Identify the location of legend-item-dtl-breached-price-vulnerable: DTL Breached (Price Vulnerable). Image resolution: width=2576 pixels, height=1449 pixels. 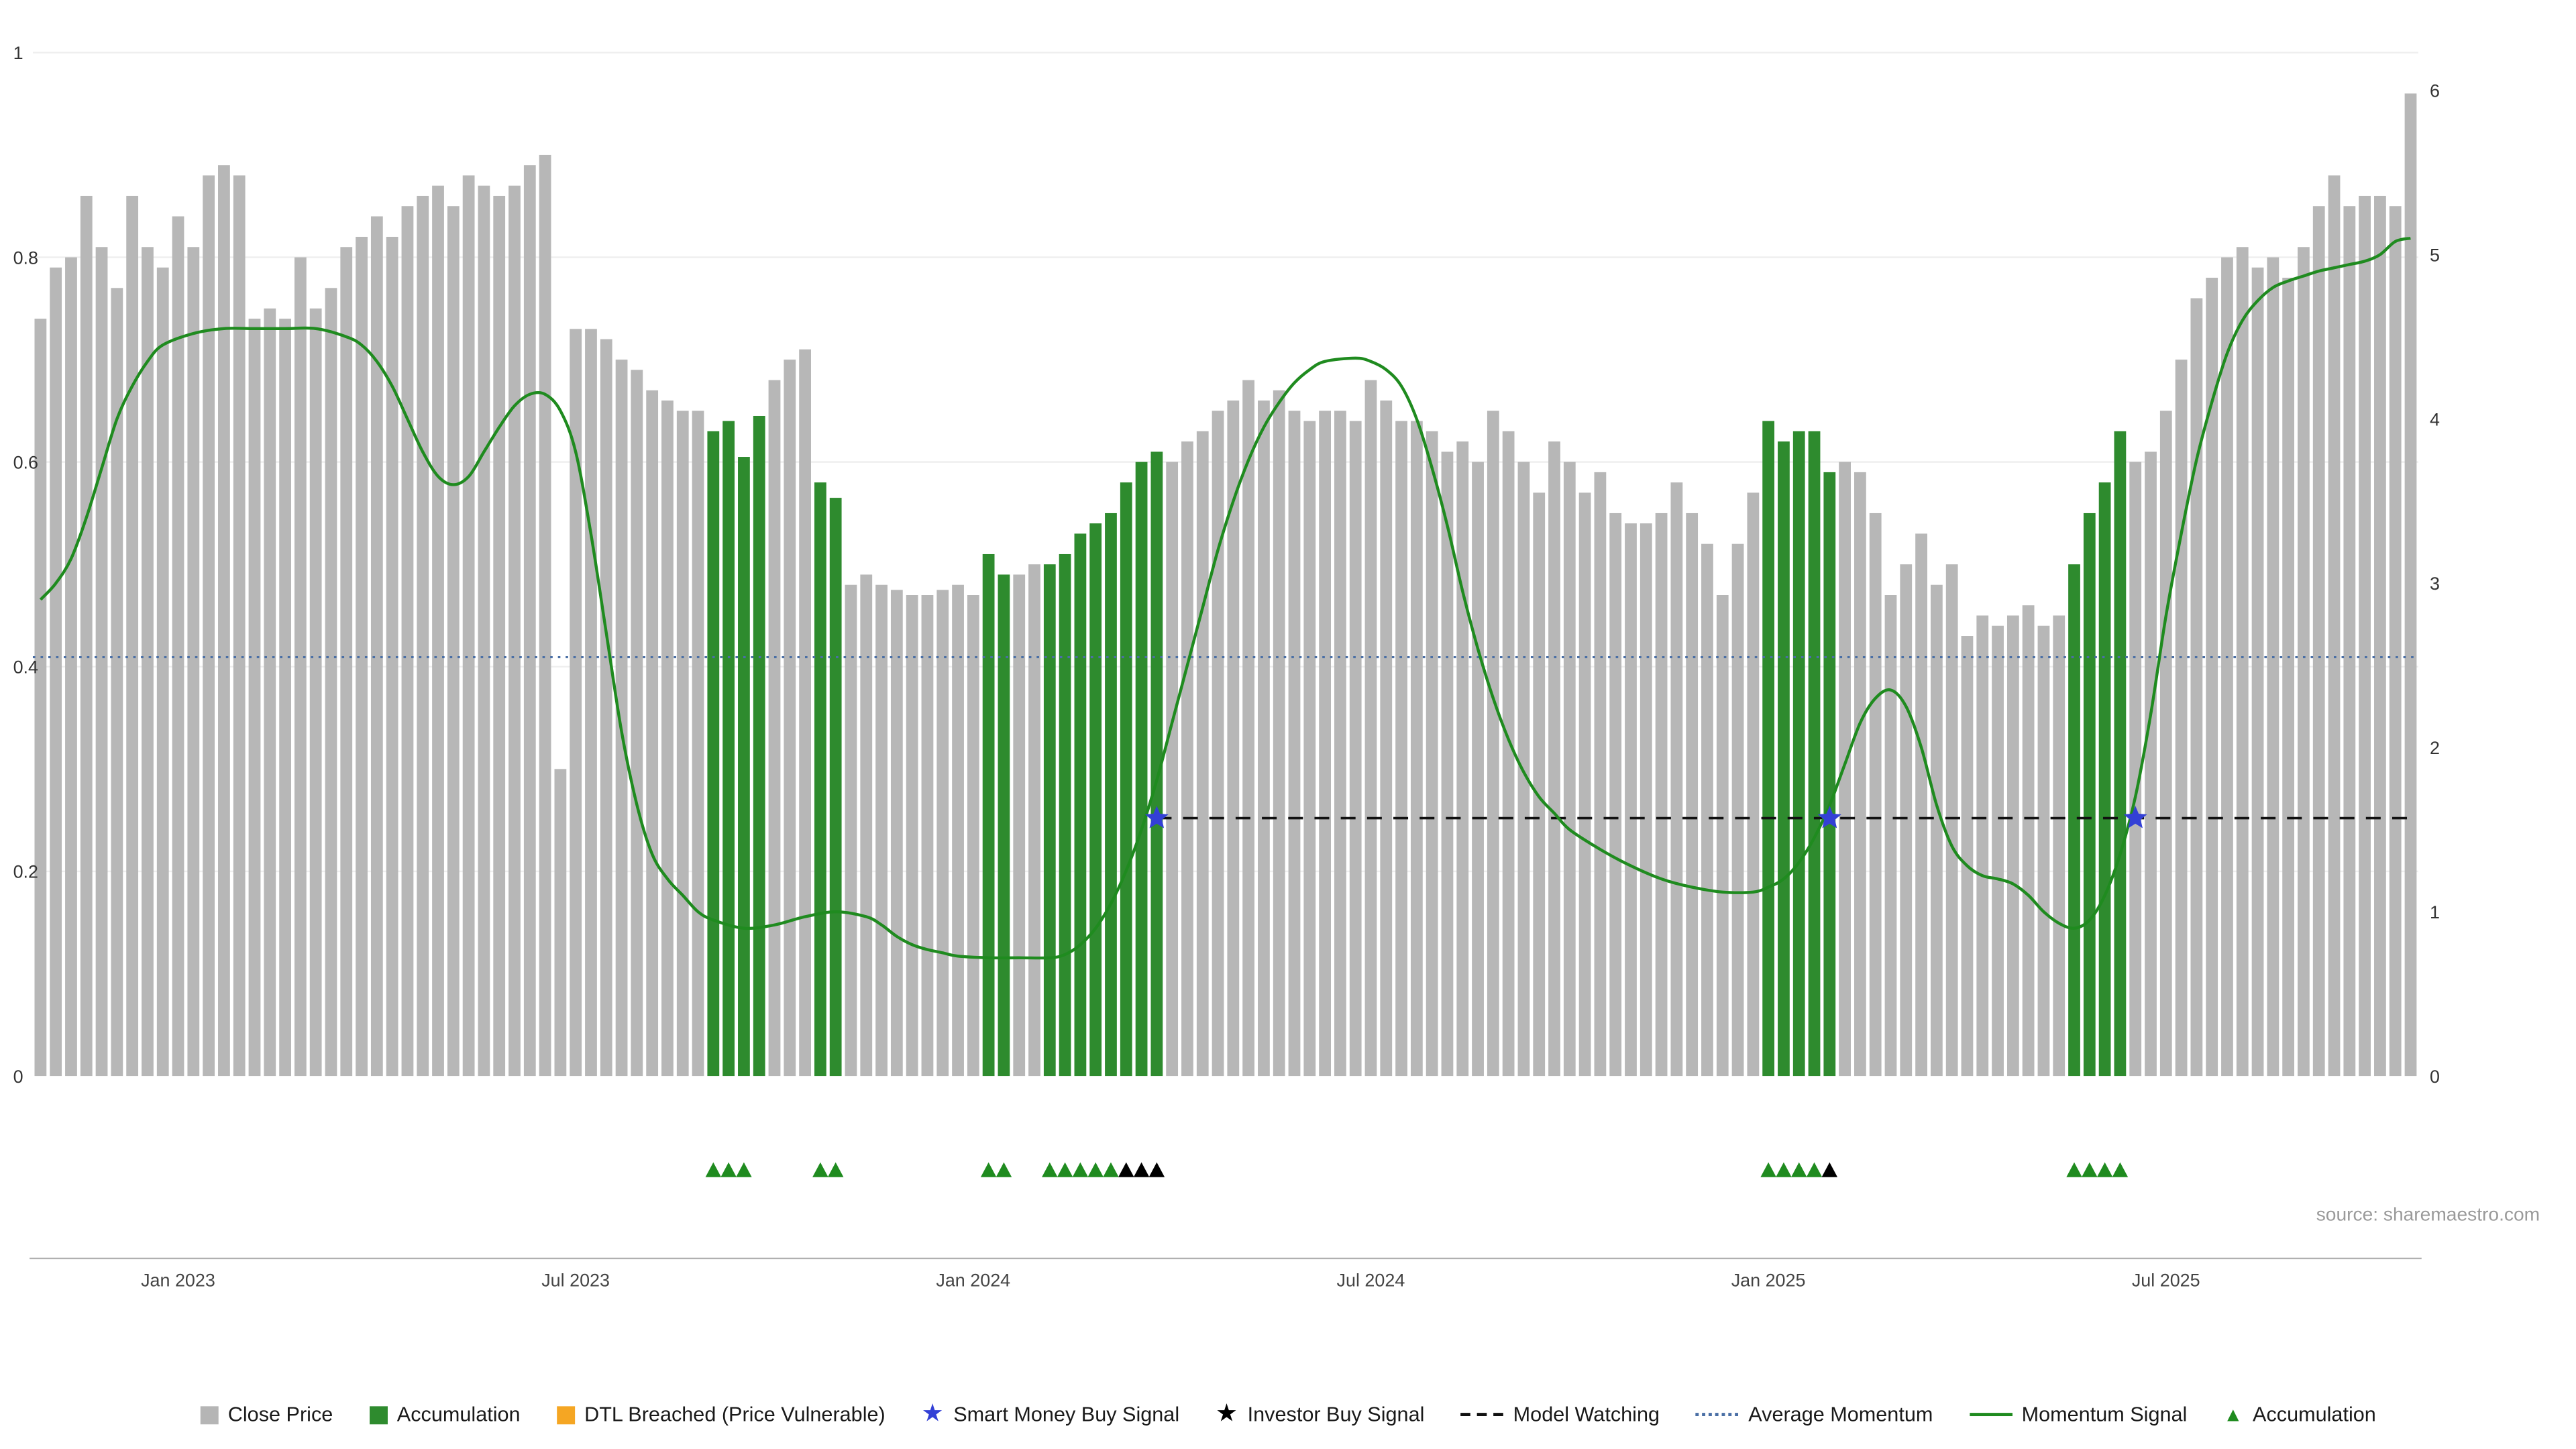
(720, 1414).